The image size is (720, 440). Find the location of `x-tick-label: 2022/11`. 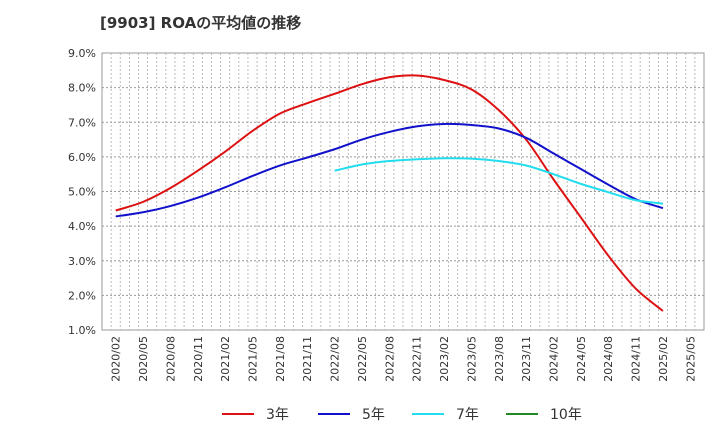

x-tick-label: 2022/11 is located at coordinates (417, 359).